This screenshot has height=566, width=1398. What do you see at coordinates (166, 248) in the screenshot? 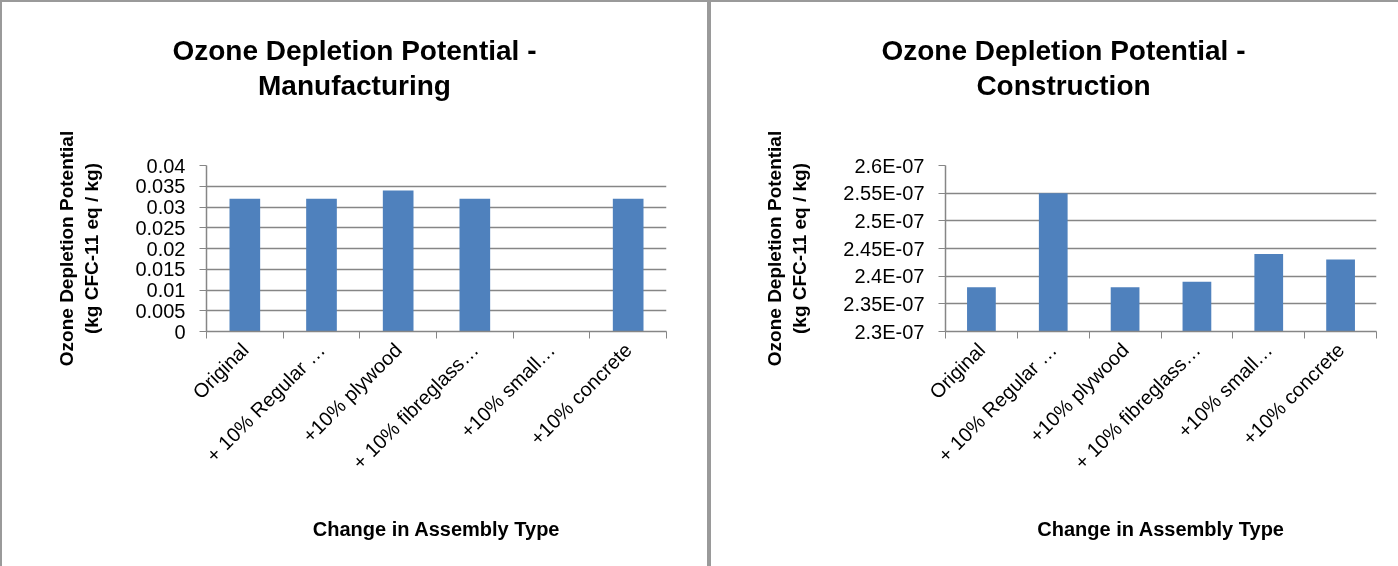
I see `y-tick-label: 0.02` at bounding box center [166, 248].